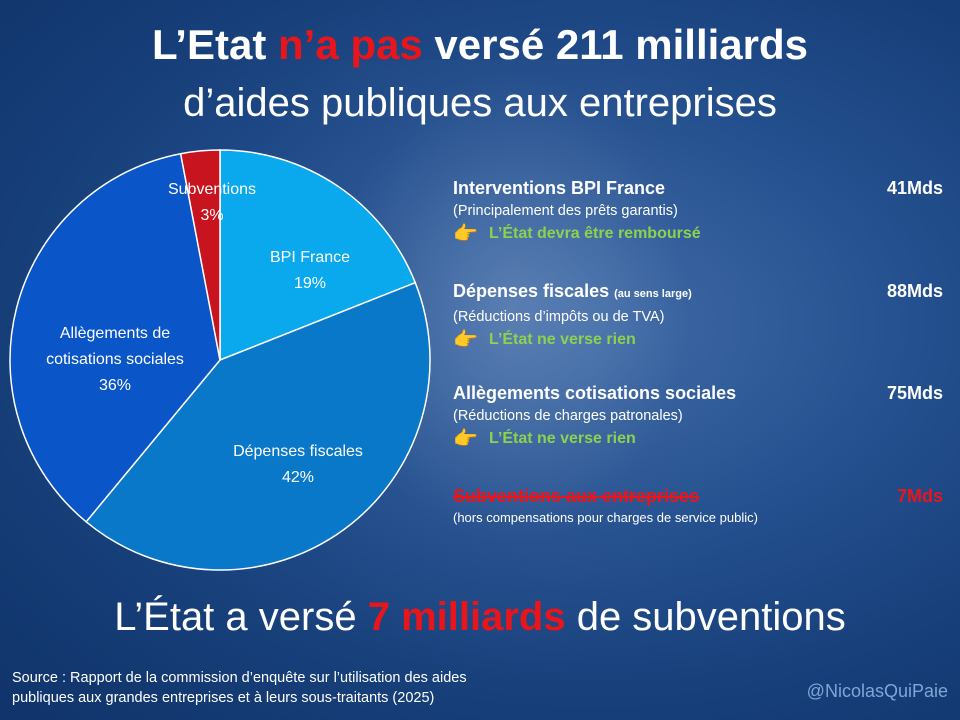 The height and width of the screenshot is (720, 960). What do you see at coordinates (310, 283) in the screenshot?
I see `pie-label-bpi-pct: 19%` at bounding box center [310, 283].